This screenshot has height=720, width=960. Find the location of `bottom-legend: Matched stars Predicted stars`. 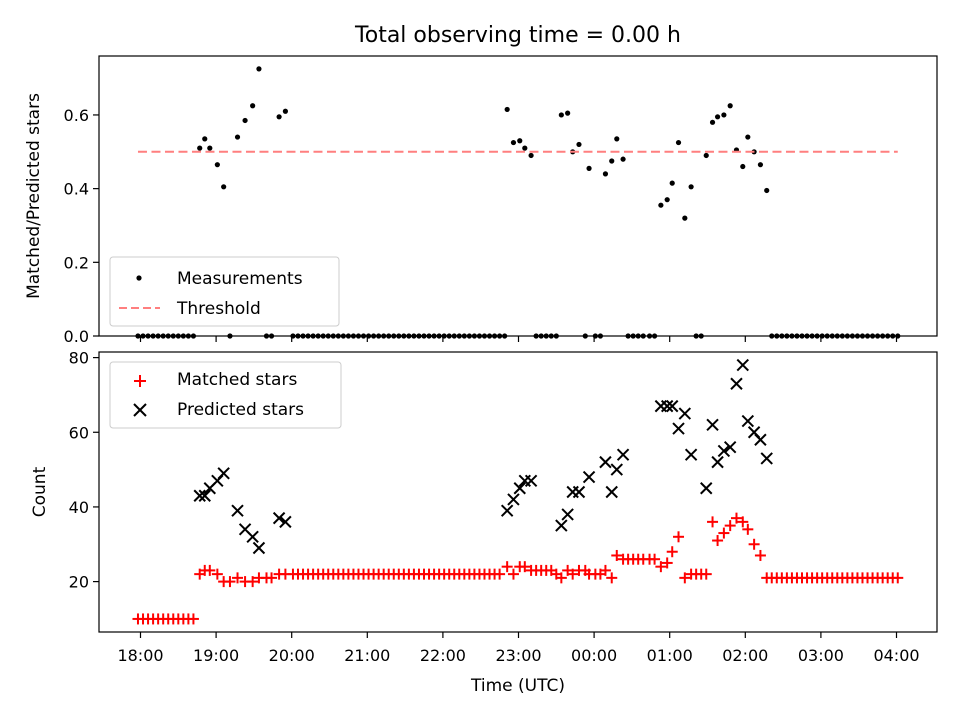

bottom-legend: Matched stars Predicted stars is located at coordinates (225, 395).